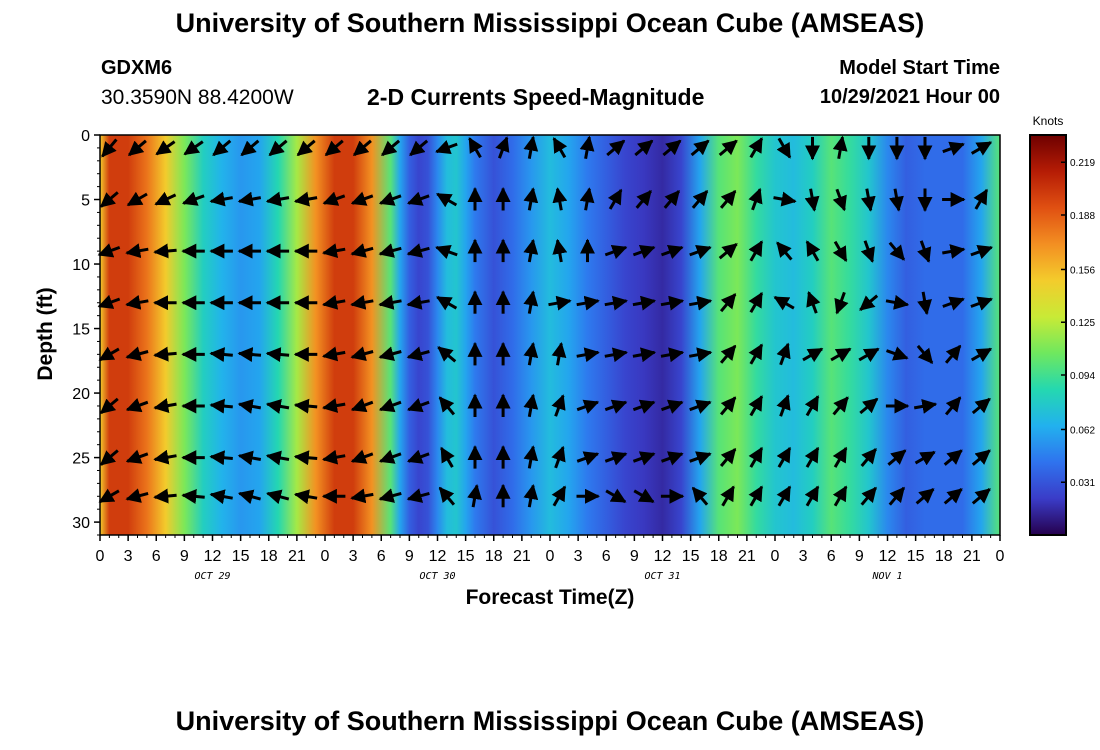  Describe the element at coordinates (536, 97) in the screenshot. I see `plot-title: 2-D Currents Speed-Magnitude` at that location.